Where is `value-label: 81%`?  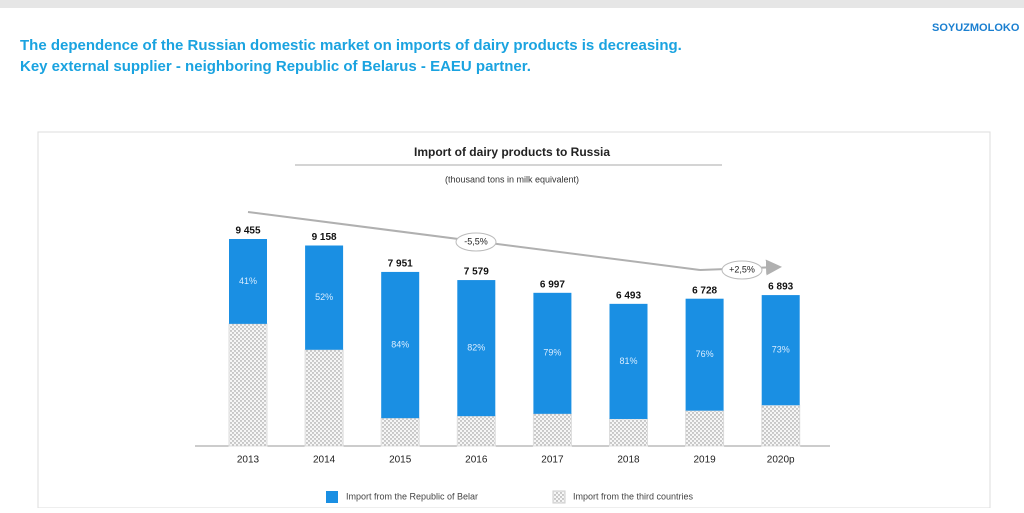
value-label: 81% is located at coordinates (628, 361).